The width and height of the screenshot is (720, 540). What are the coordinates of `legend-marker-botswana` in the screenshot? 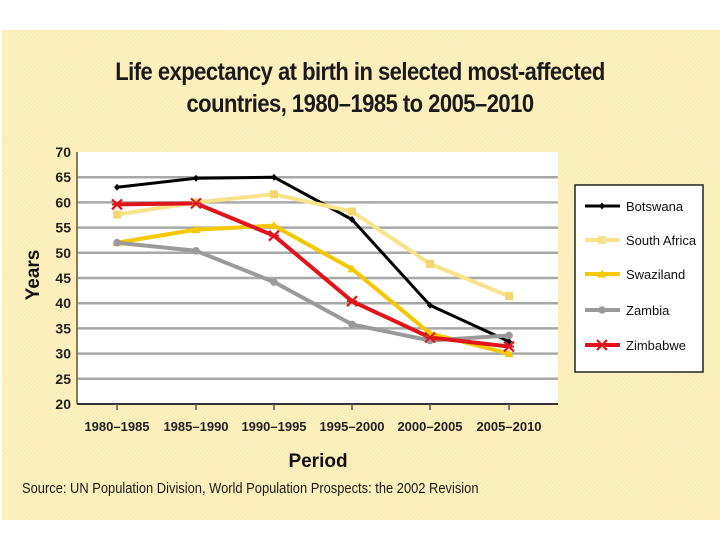 It's located at (602, 206).